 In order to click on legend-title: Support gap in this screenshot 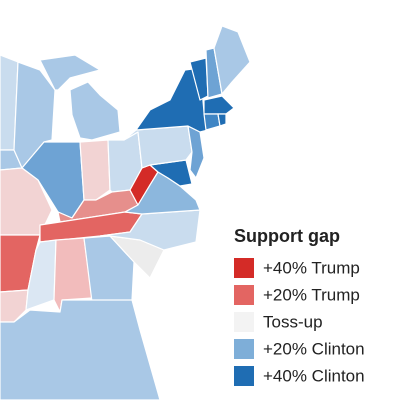, I will do `click(287, 236)`.